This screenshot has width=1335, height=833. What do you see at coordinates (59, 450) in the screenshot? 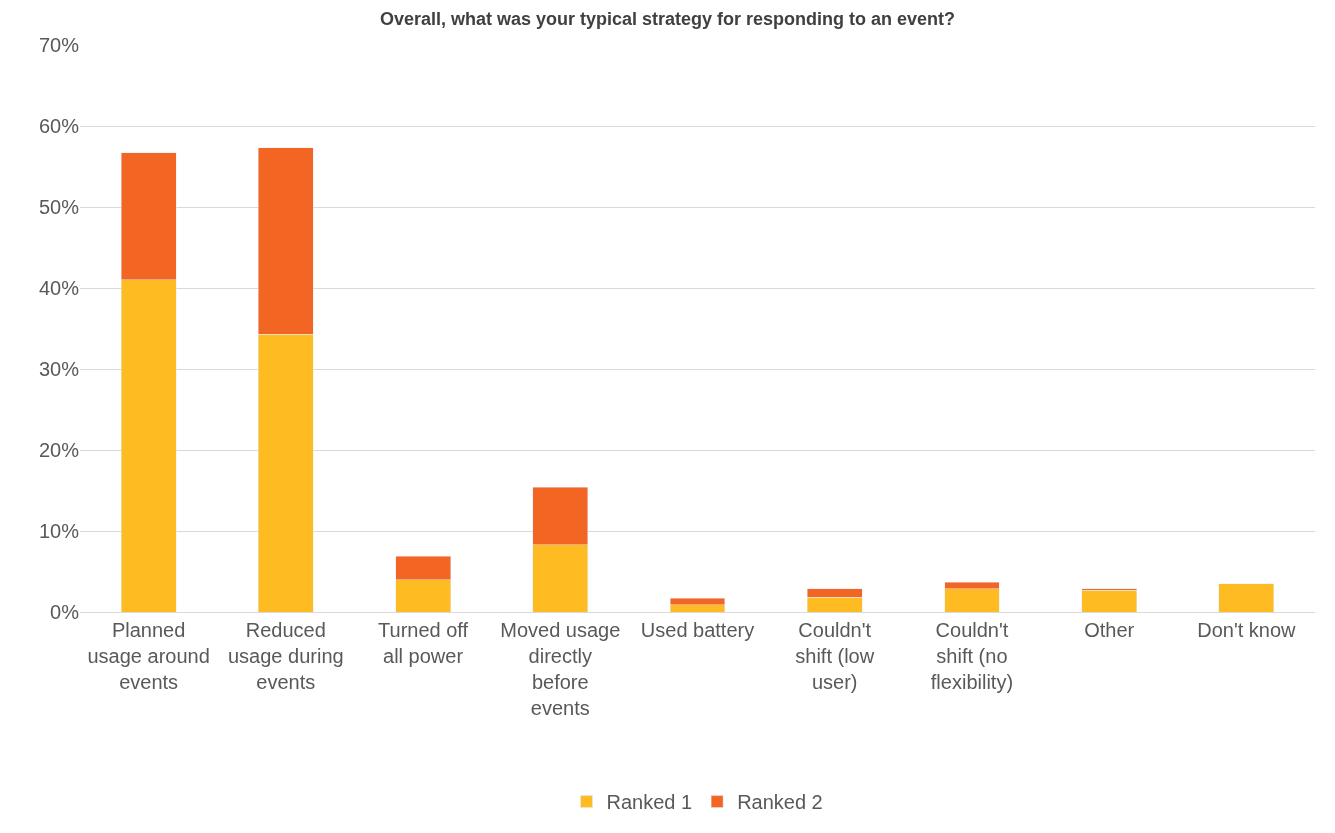
I see `y-tick-label: 20%` at bounding box center [59, 450].